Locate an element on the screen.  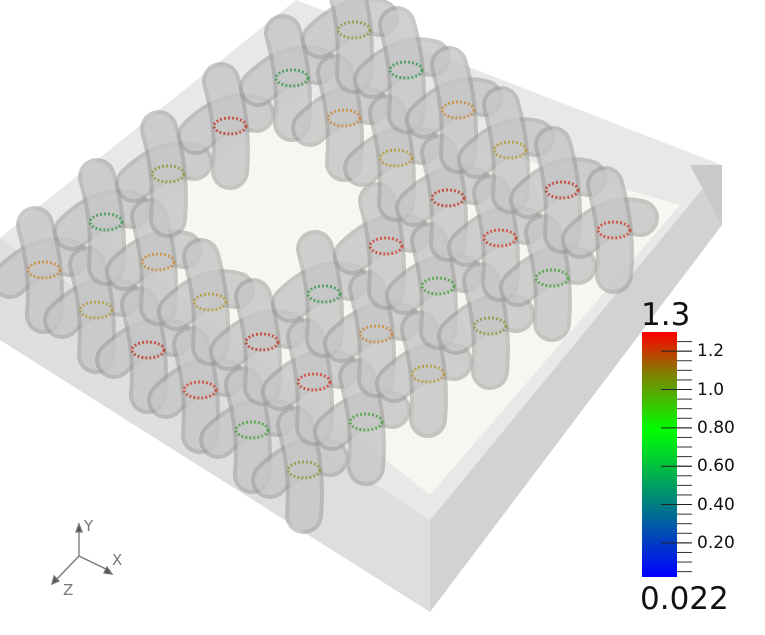
colorbar-tick-label: 1.0 is located at coordinates (711, 389).